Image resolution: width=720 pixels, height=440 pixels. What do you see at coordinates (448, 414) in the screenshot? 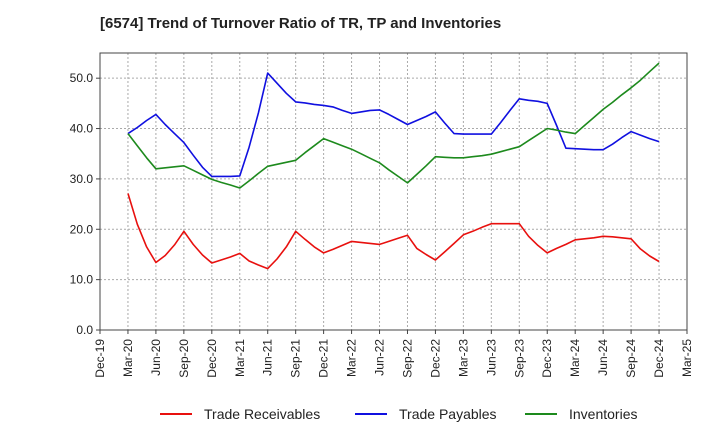
I see `legend-label-trade-payables: Trade Payables` at bounding box center [448, 414].